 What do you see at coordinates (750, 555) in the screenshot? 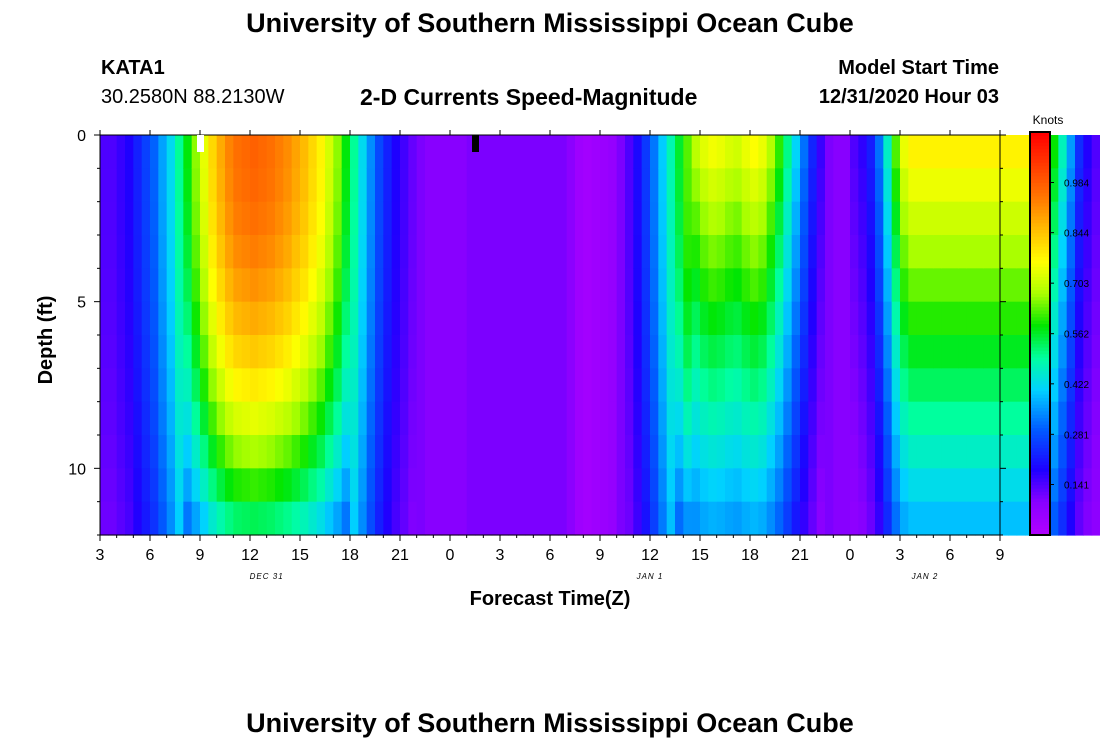
I see `x-tick-label: 18` at bounding box center [750, 555].